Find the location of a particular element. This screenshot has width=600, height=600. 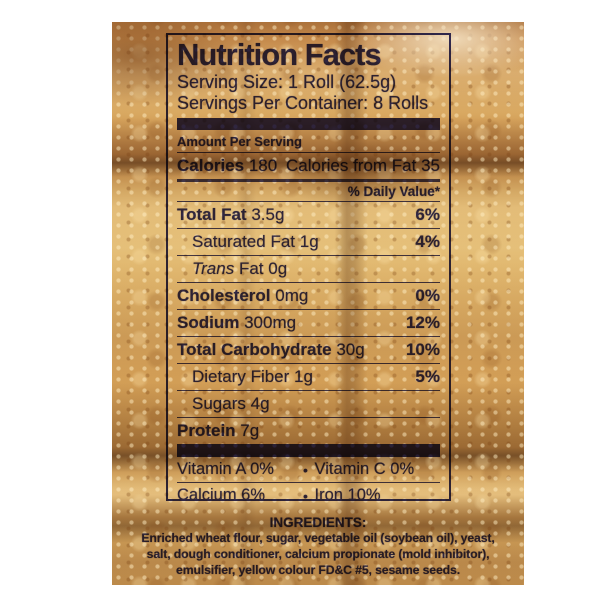

nutrient-amount: 0g is located at coordinates (278, 268).